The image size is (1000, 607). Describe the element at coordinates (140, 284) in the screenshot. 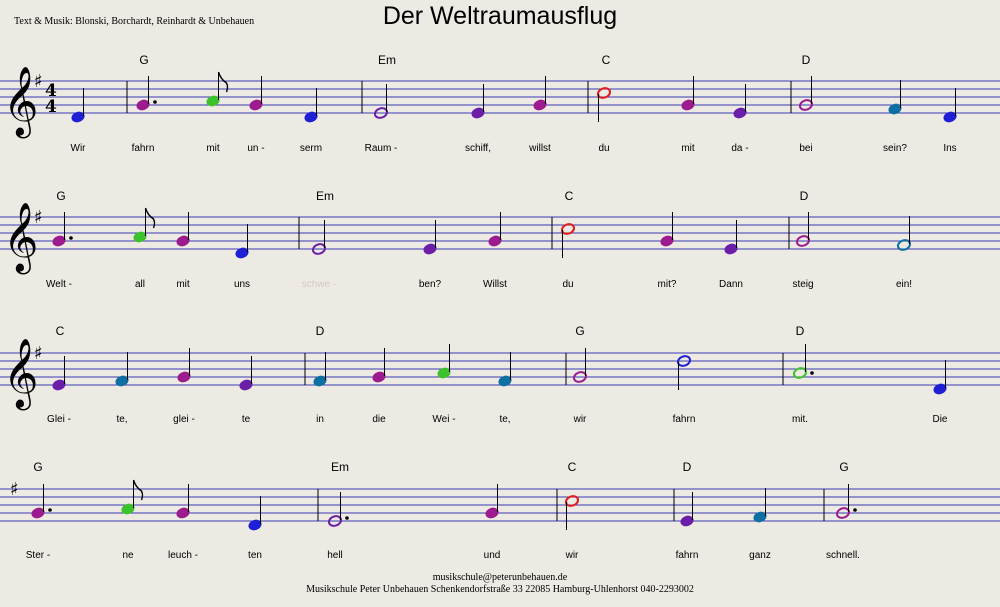

I see `lyric-syllable: all` at that location.